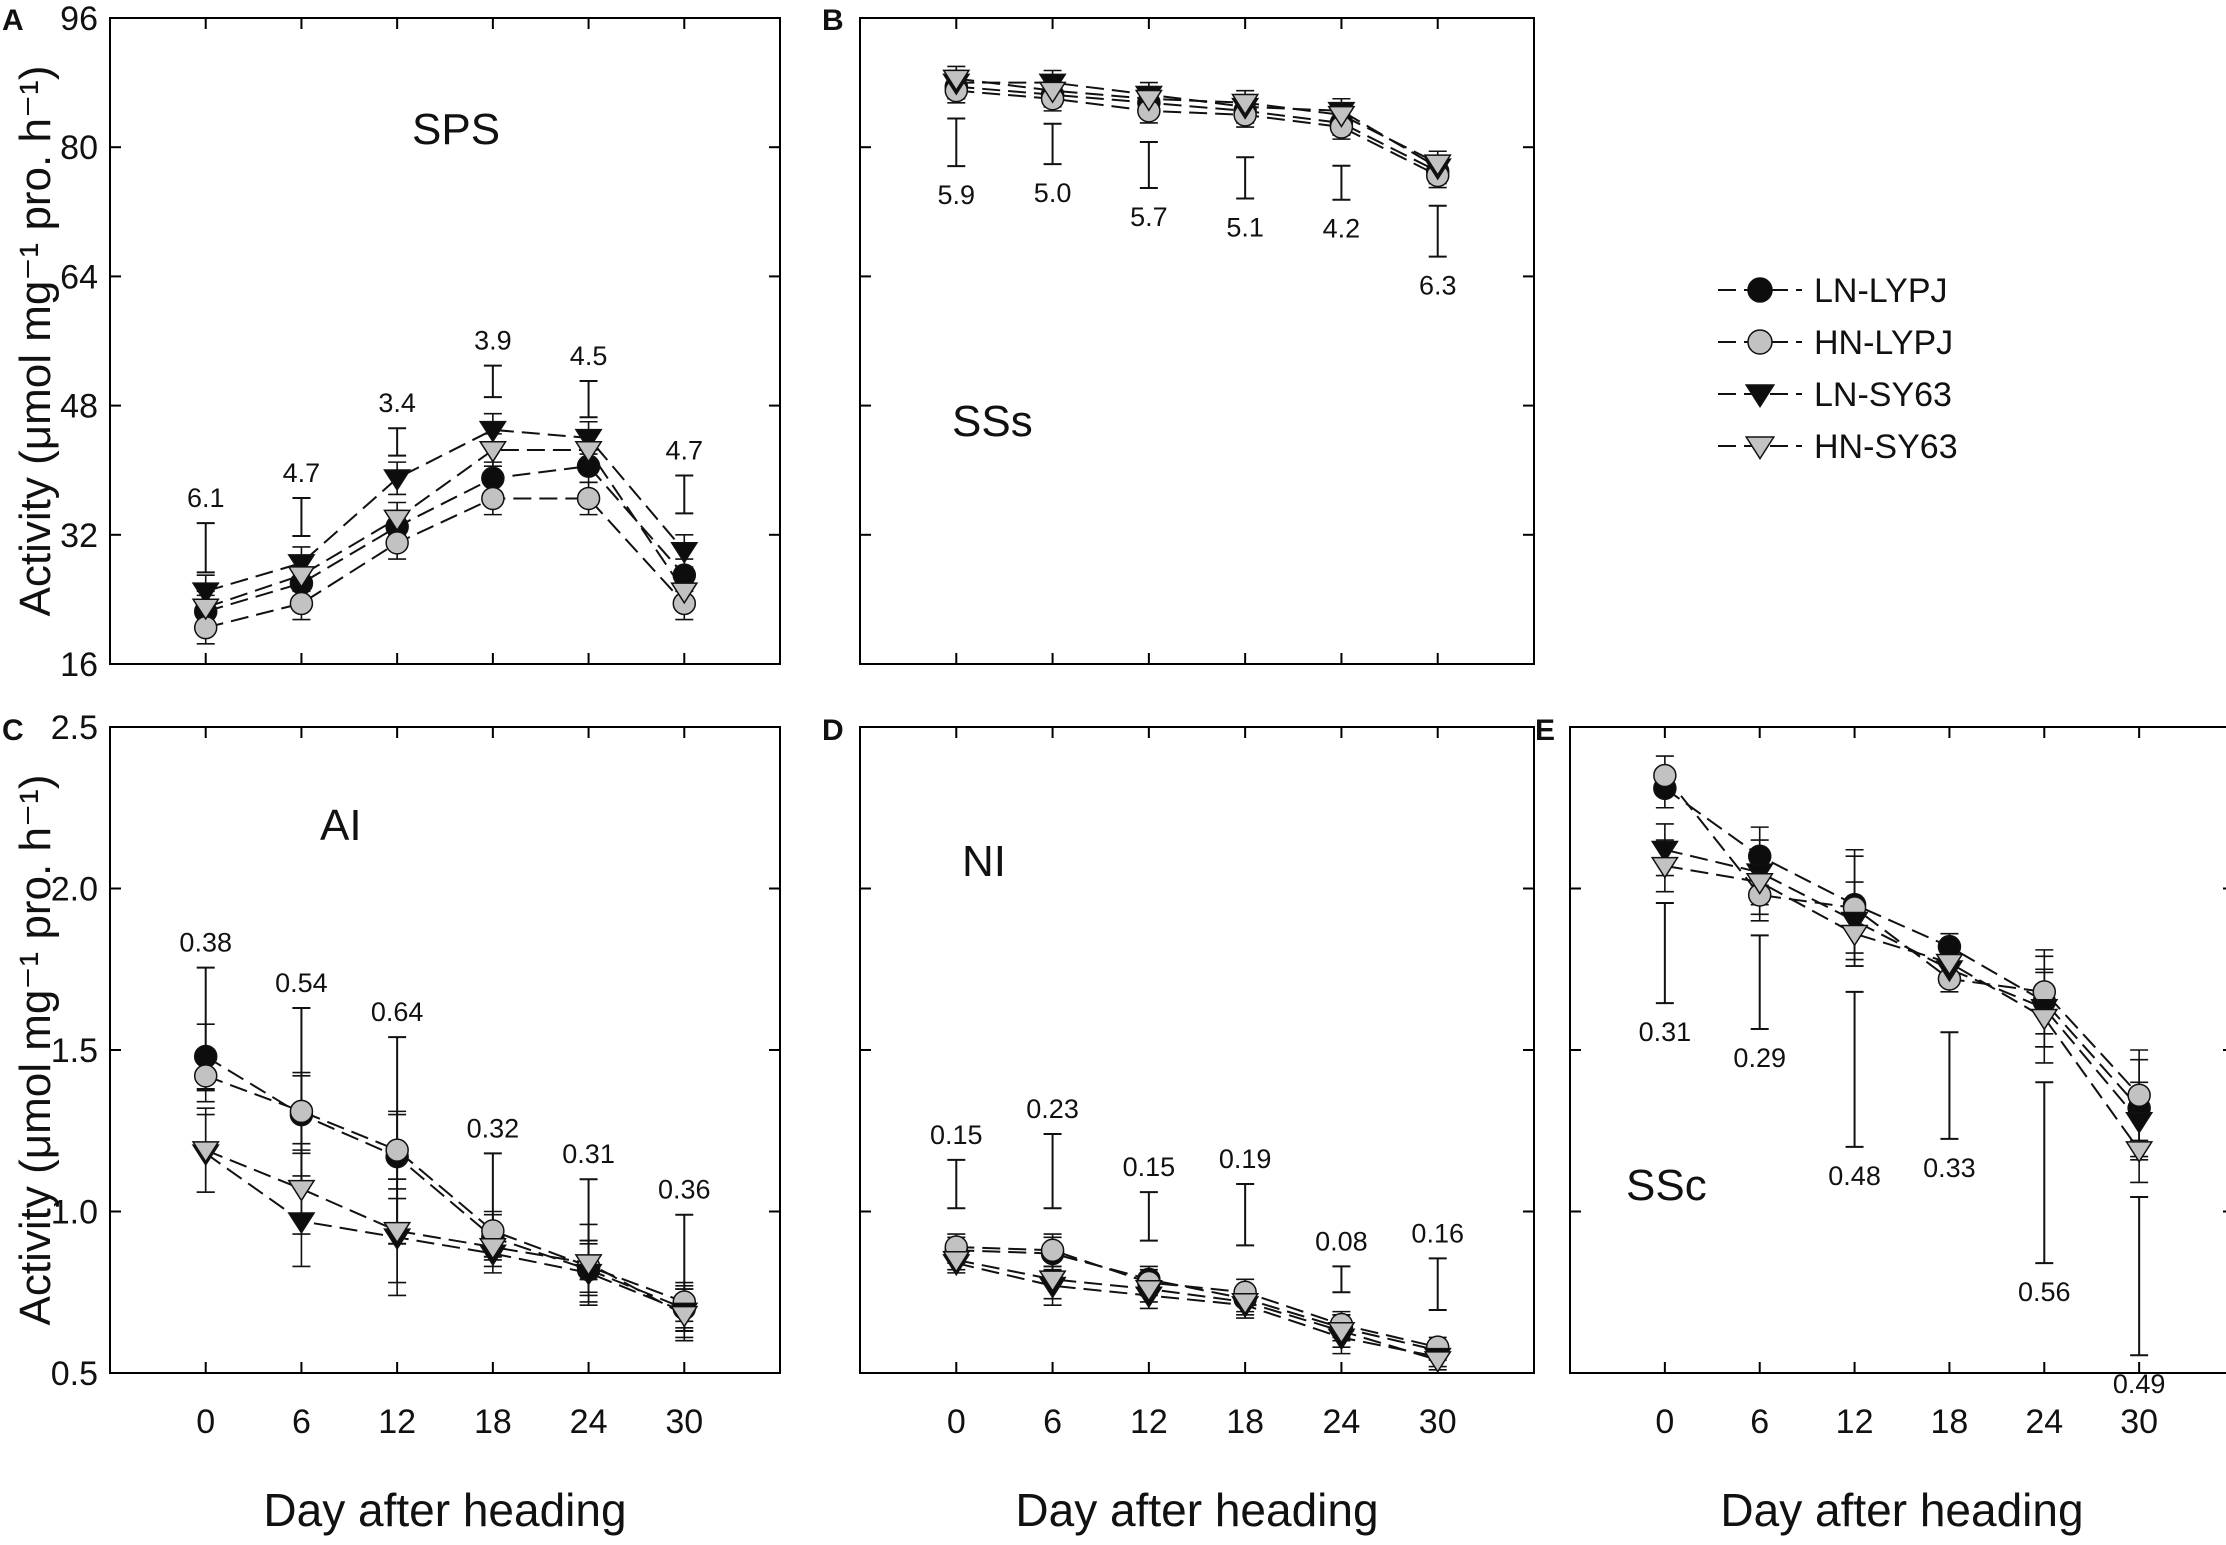 The height and width of the screenshot is (1545, 2226). Describe the element at coordinates (493, 1422) in the screenshot. I see `x-tick-label: 18` at that location.